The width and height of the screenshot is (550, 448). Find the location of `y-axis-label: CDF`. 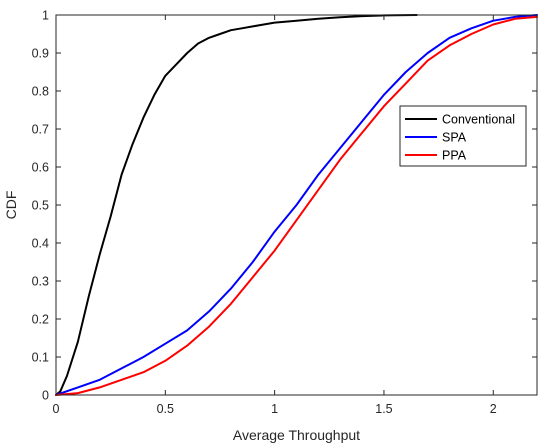

y-axis-label: CDF is located at coordinates (11, 205).